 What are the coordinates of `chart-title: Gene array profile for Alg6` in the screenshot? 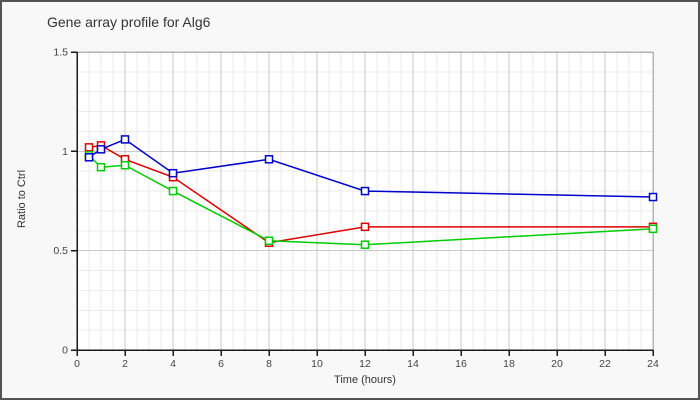 It's located at (129, 22).